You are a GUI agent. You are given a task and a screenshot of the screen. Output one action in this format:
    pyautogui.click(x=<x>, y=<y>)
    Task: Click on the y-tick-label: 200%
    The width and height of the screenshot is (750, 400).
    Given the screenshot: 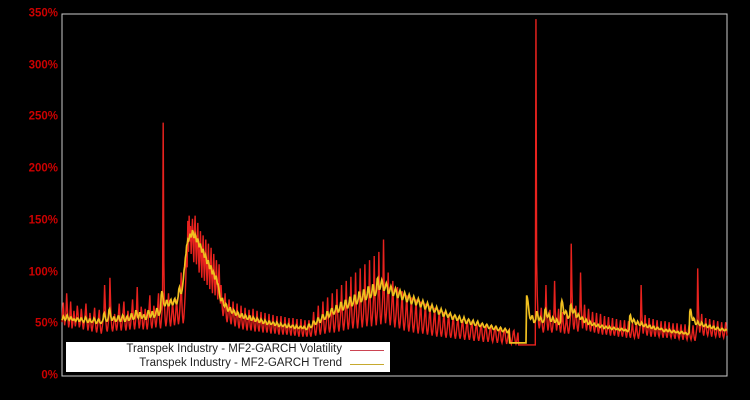 What is the action you would take?
    pyautogui.click(x=43, y=168)
    